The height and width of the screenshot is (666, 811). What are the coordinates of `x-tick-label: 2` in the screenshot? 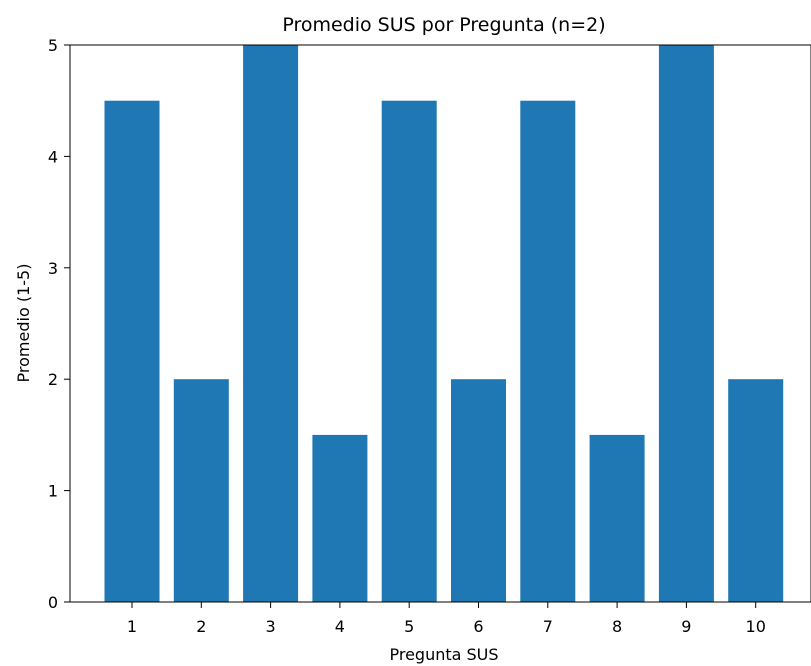 It's located at (201, 626).